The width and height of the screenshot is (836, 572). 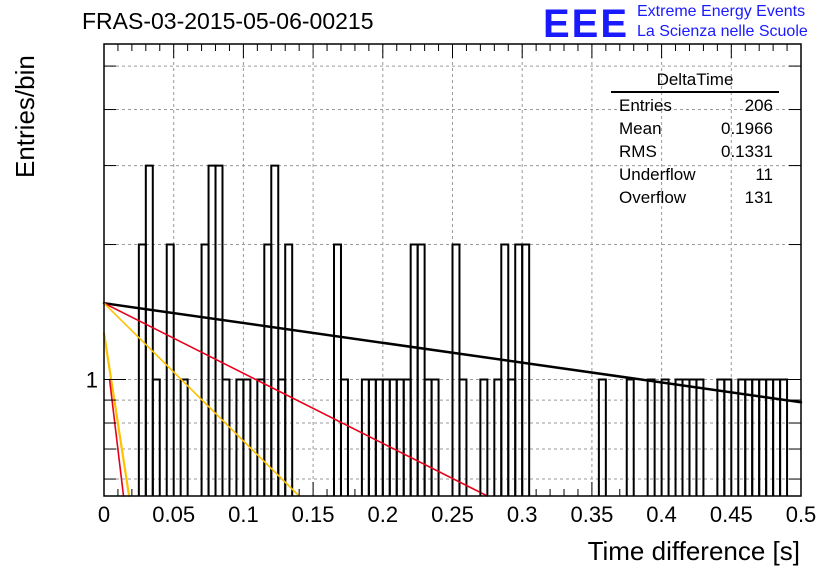 What do you see at coordinates (173, 514) in the screenshot?
I see `x-tick-label: 0.05` at bounding box center [173, 514].